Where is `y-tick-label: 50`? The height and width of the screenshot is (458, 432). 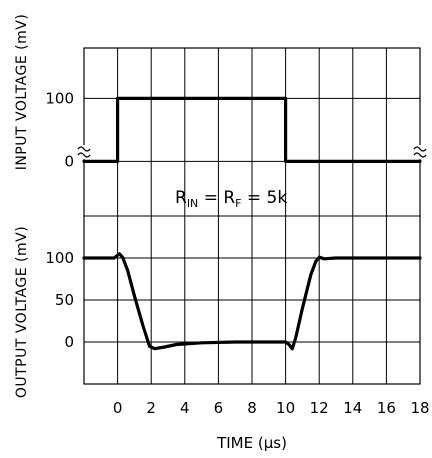
y-tick-label: 50 is located at coordinates (64, 300).